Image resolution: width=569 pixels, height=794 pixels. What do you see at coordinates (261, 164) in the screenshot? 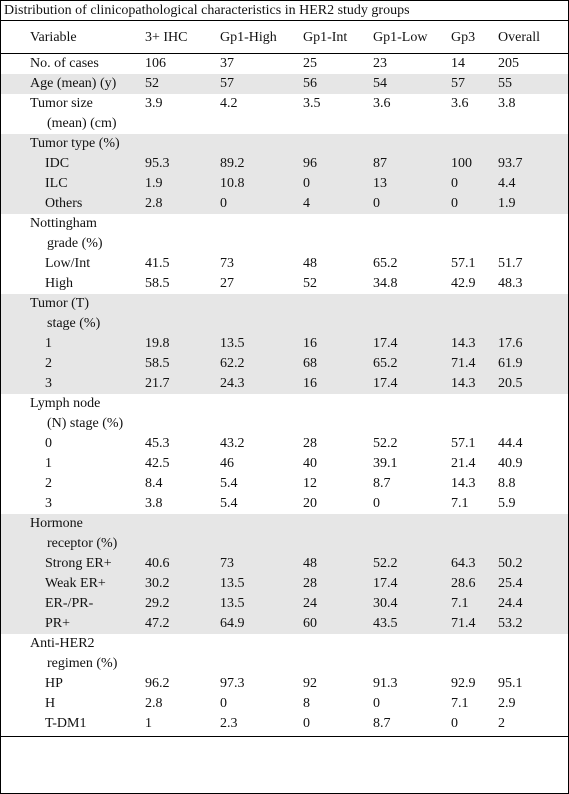
I see `cell: 89.2` at bounding box center [261, 164].